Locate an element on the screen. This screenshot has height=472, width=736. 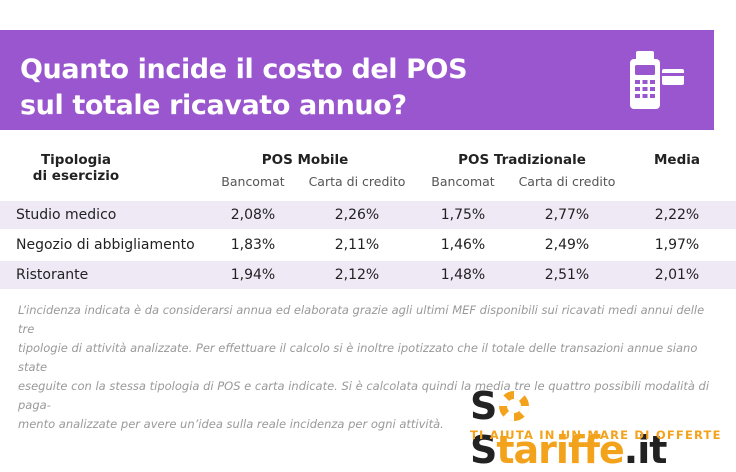
sub-header-mobile-bancomat: Bancomat is located at coordinates (253, 181).